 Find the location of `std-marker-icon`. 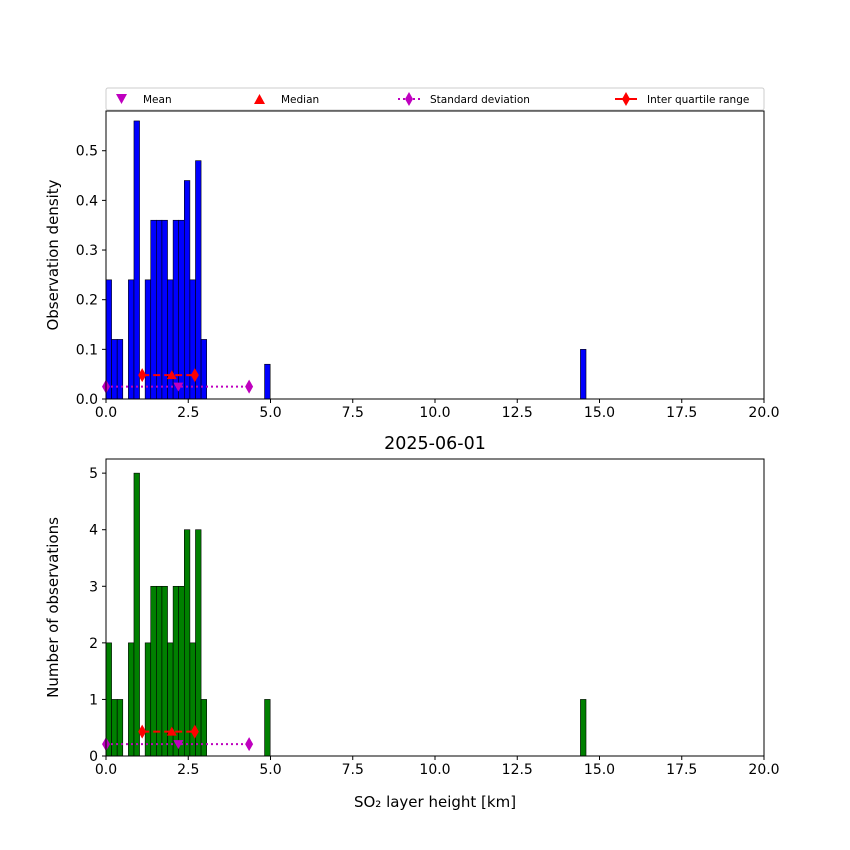

std-marker-icon is located at coordinates (409, 99).